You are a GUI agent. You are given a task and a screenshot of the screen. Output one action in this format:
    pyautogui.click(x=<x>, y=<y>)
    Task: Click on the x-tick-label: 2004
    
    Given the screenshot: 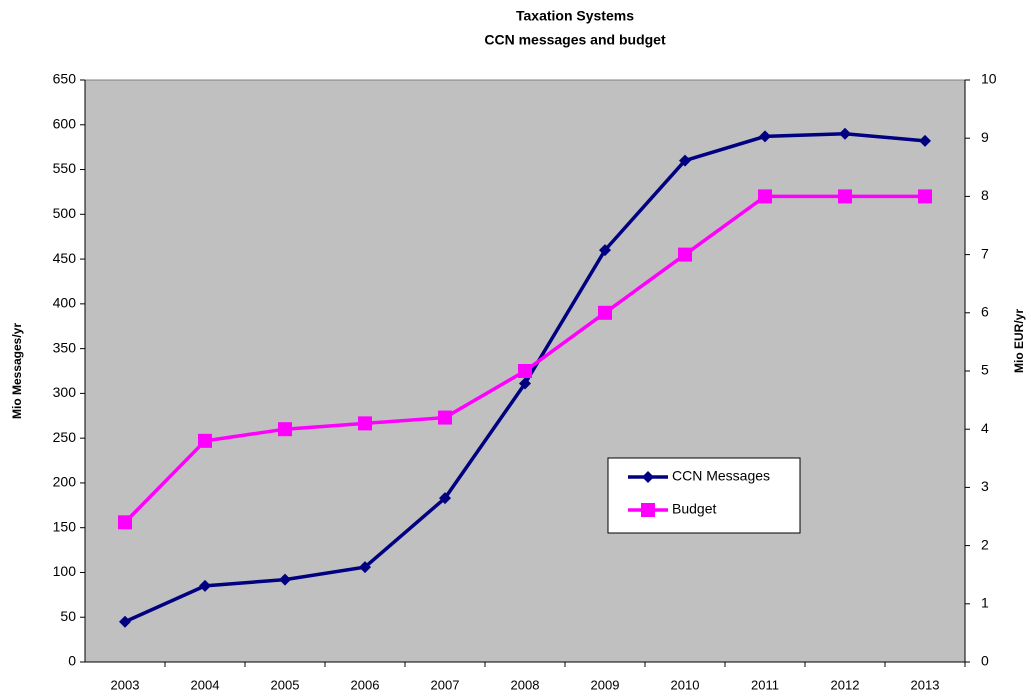 What is the action you would take?
    pyautogui.click(x=205, y=684)
    